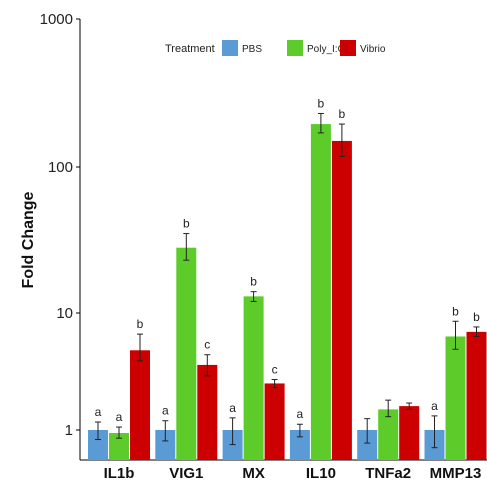  I want to click on x-tick-label: TNFa2, so click(388, 472).